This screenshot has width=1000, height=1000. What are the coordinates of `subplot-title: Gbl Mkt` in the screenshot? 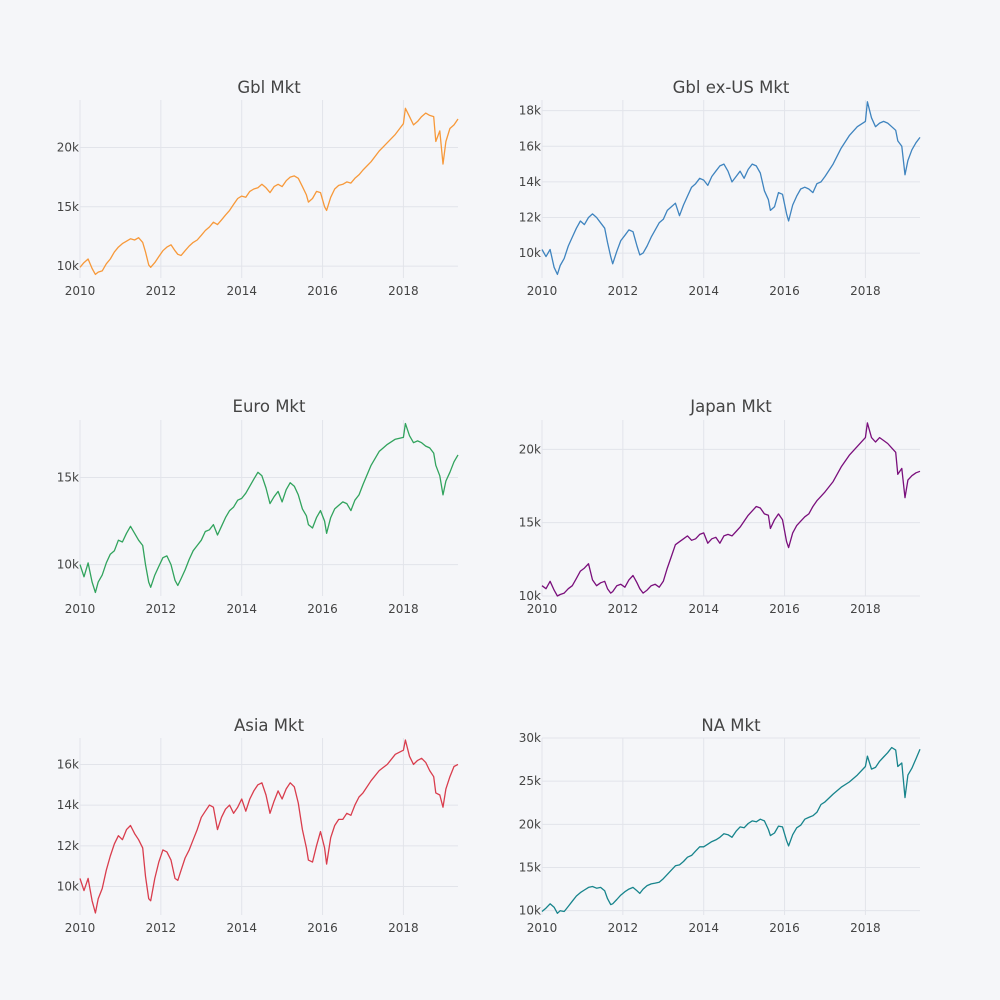 It's located at (269, 87).